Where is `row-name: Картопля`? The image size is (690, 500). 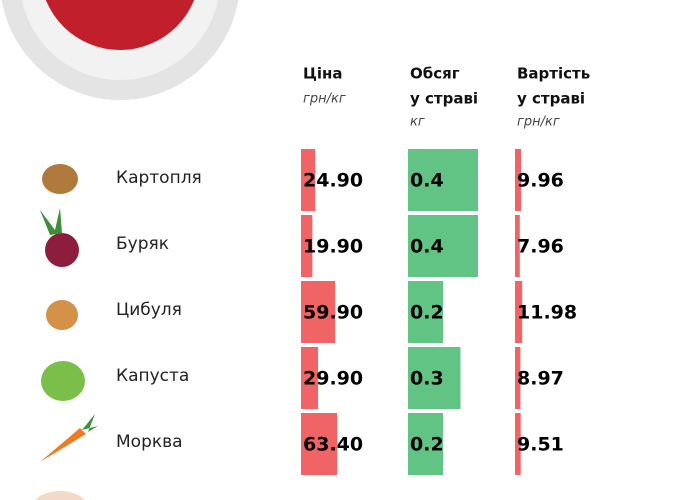
row-name: Картопля is located at coordinates (159, 178).